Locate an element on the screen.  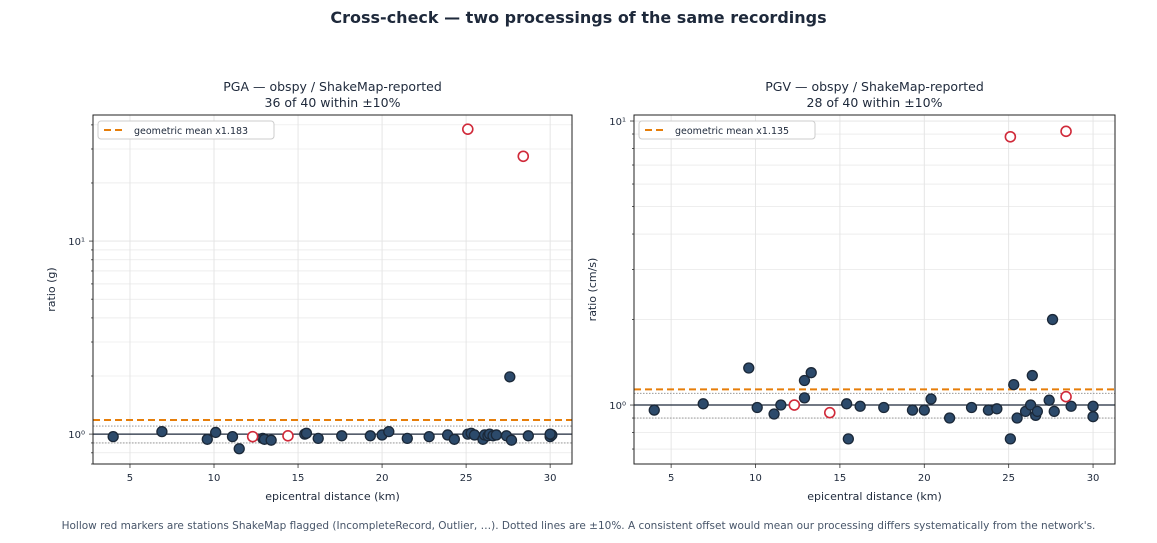
chart2-legend-label: geometric mean x1.135 is located at coordinates (732, 131).